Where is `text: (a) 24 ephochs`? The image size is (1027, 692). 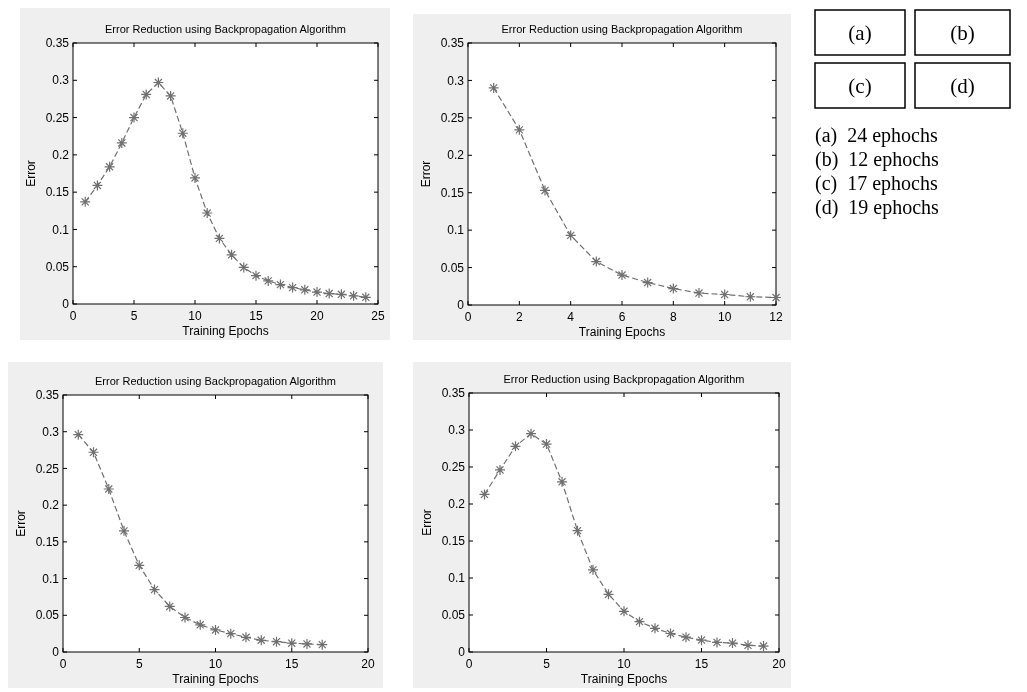 text: (a) 24 ephochs is located at coordinates (876, 135).